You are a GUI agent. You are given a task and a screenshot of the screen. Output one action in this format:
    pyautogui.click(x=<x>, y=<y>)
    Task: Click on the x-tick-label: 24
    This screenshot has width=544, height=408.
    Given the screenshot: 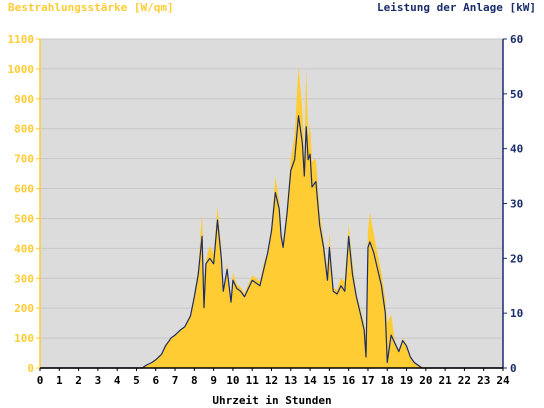 What is the action you would take?
    pyautogui.click(x=503, y=380)
    